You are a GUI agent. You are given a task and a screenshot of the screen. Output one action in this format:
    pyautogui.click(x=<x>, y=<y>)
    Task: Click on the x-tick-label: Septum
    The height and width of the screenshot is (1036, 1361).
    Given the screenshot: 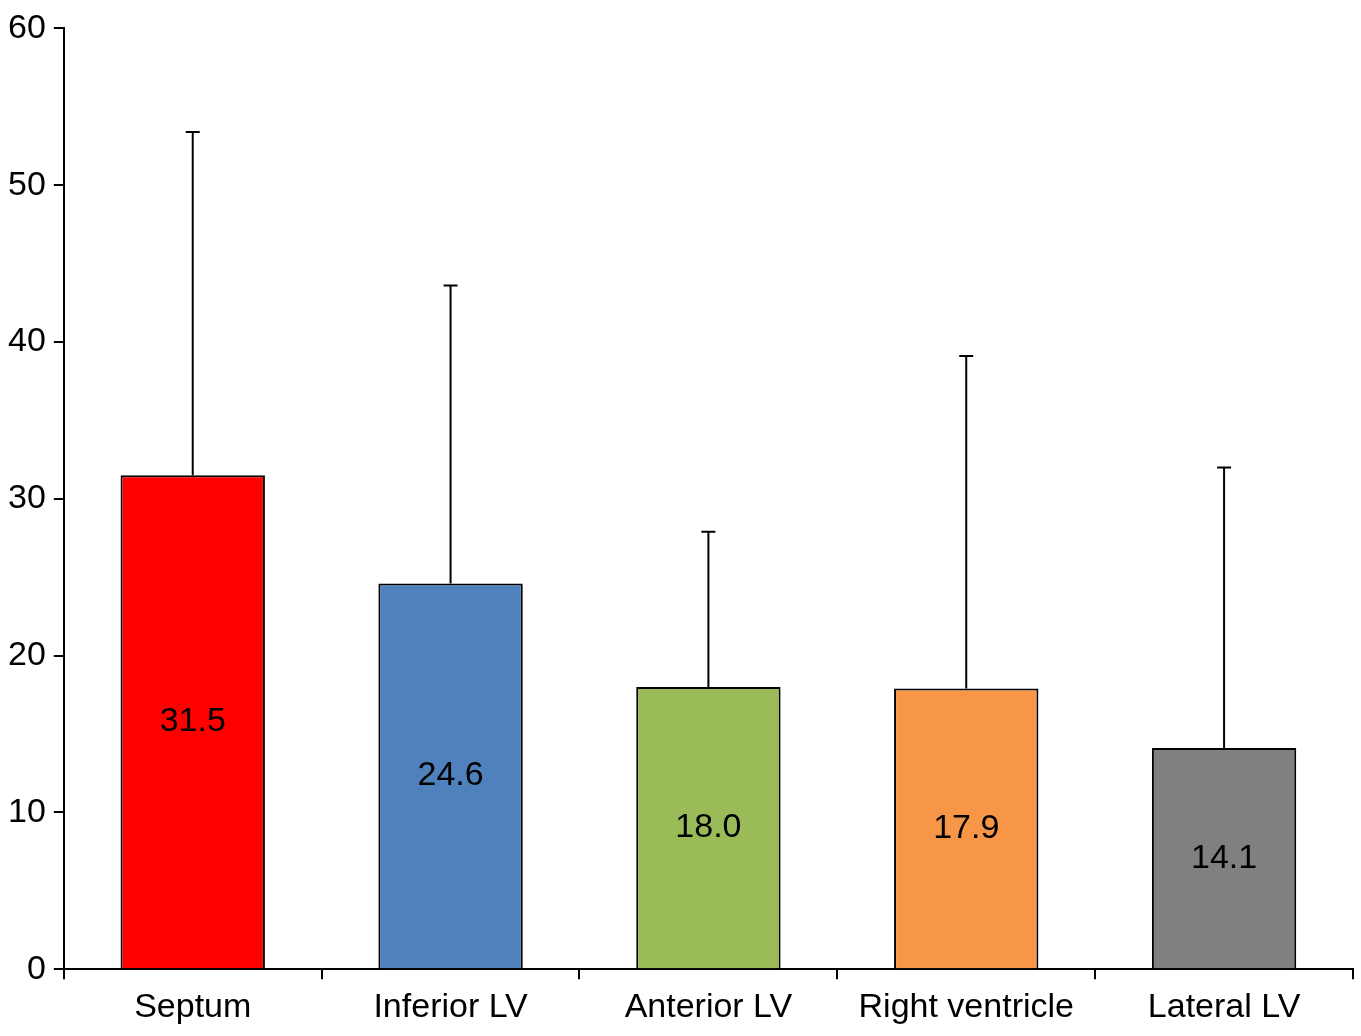 What is the action you would take?
    pyautogui.click(x=193, y=1004)
    